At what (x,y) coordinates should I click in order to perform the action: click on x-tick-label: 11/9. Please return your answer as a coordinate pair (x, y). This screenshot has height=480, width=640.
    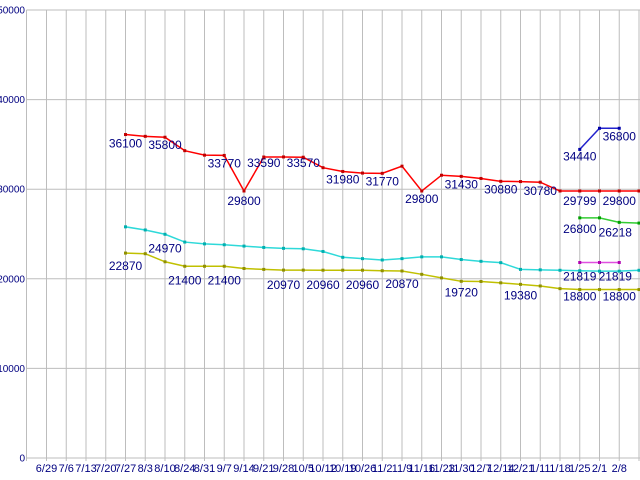
    Looking at the image, I should click on (402, 469).